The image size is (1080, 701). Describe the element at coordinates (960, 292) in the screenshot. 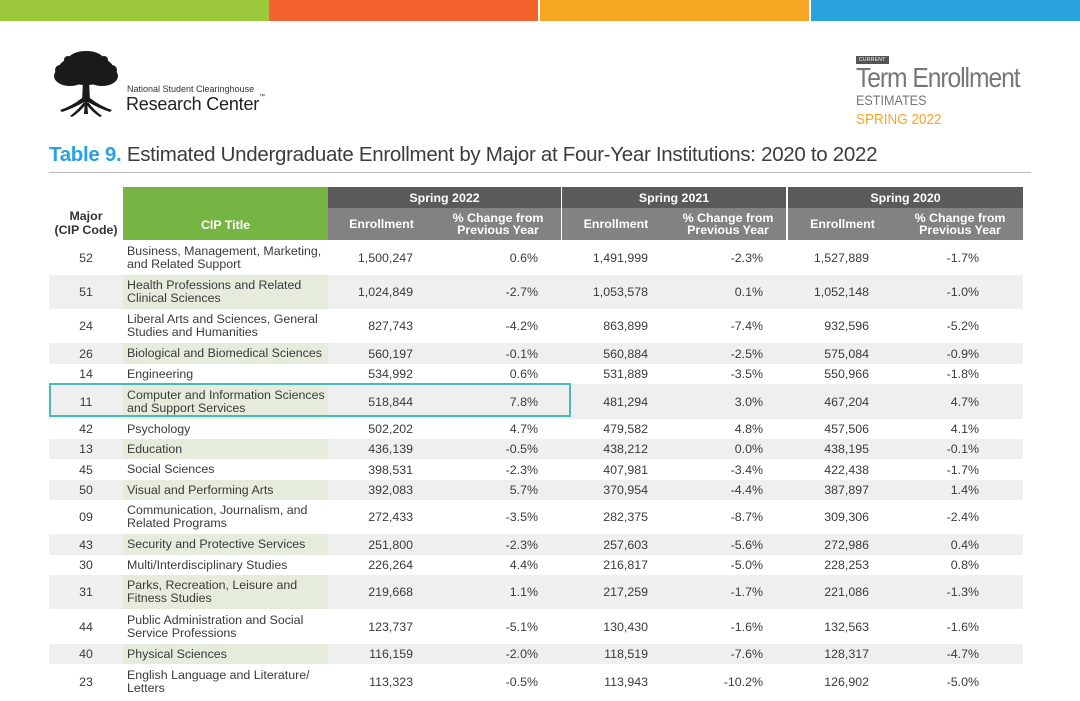

I see `cell-p20: -1.0%` at that location.